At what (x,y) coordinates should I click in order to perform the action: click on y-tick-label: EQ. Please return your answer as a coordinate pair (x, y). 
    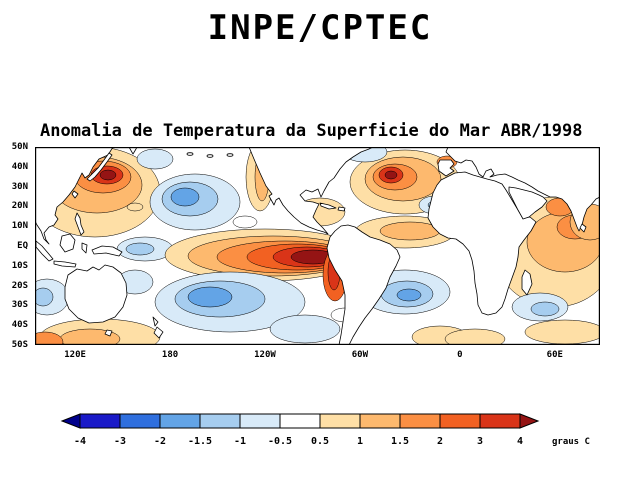
    Looking at the image, I should click on (22, 246).